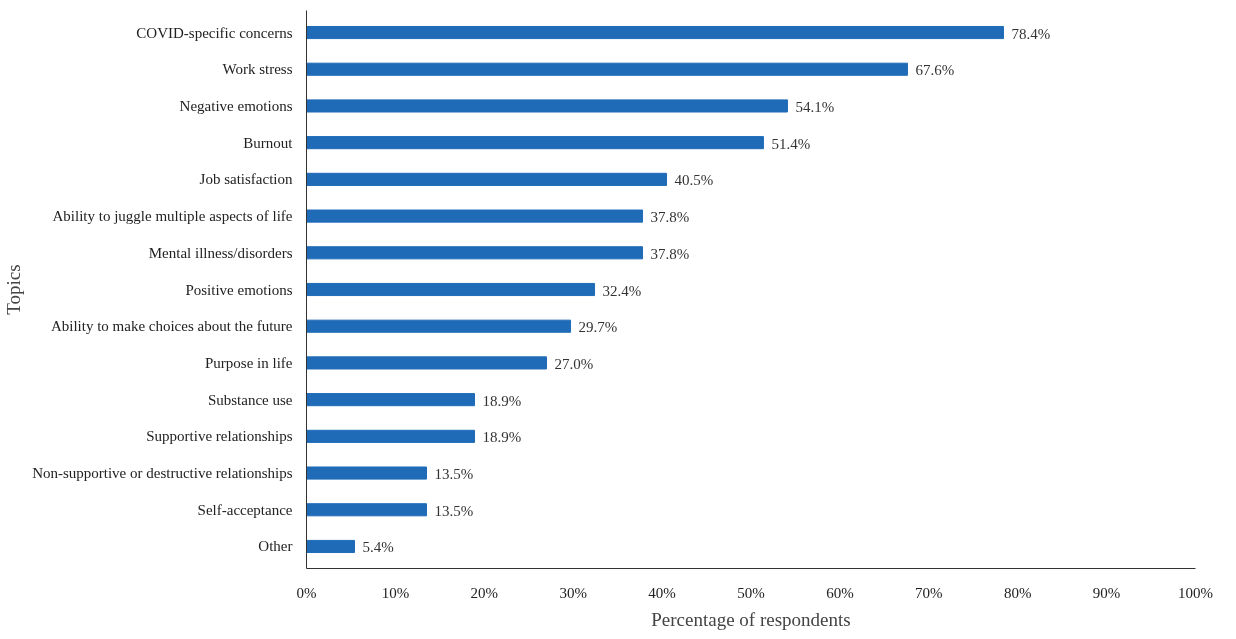  Describe the element at coordinates (1017, 592) in the screenshot. I see `x-tick-label: 80%` at that location.